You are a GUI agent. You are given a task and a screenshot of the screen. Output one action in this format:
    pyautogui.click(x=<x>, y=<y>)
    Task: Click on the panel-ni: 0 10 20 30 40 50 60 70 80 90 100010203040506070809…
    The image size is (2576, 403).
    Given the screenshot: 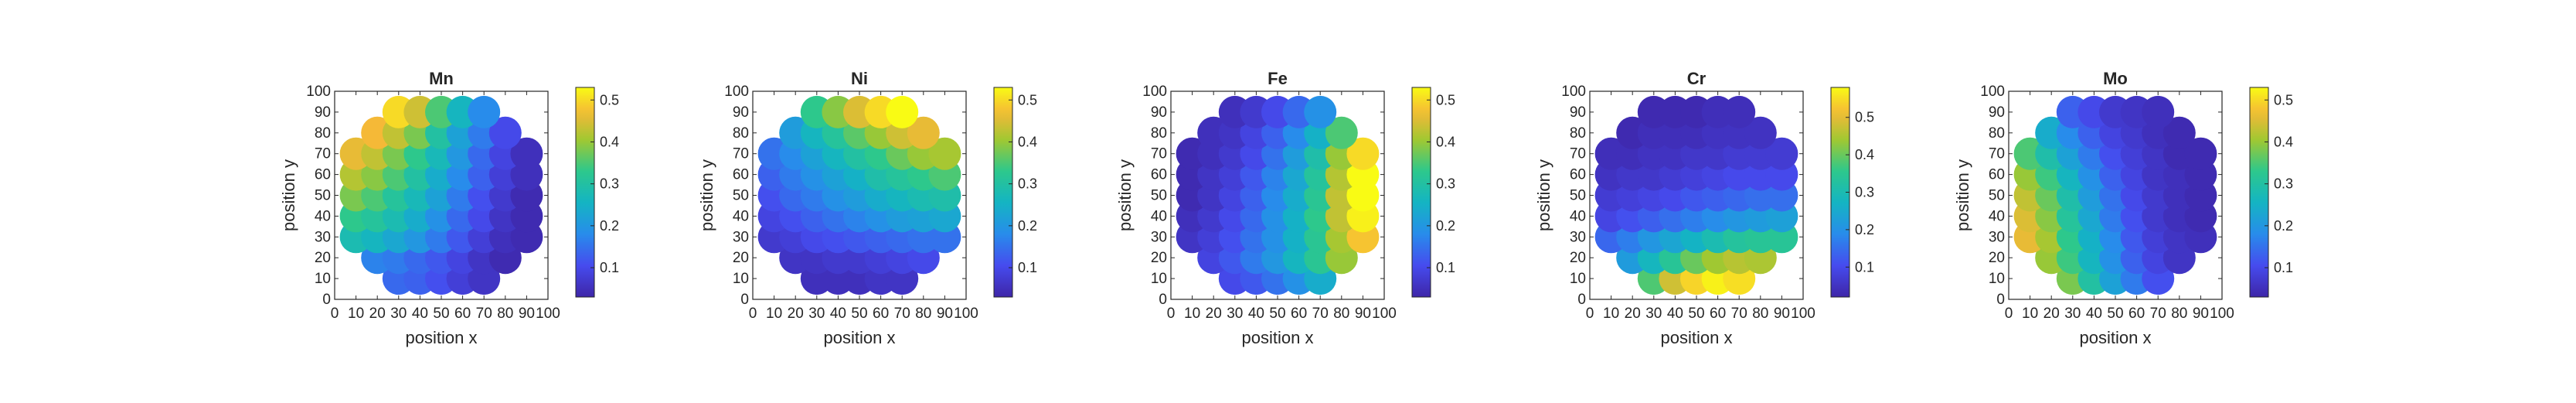 What is the action you would take?
    pyautogui.click(x=867, y=208)
    